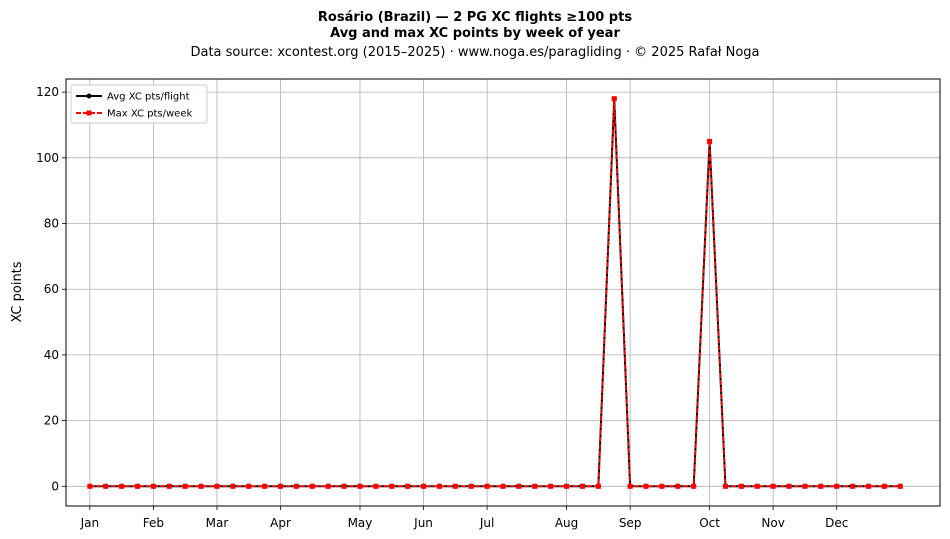  Describe the element at coordinates (360, 523) in the screenshot. I see `x-tick-label: May` at that location.